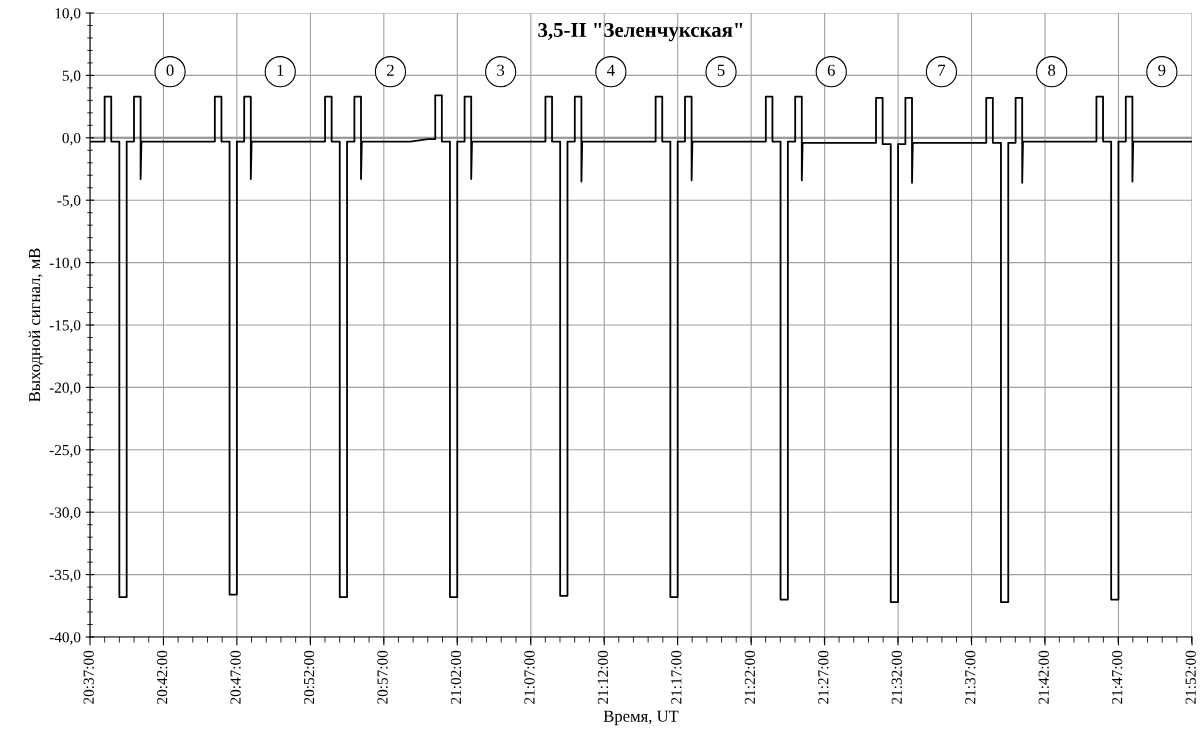  What do you see at coordinates (65, 451) in the screenshot?
I see `y-tick-label: -25,0` at bounding box center [65, 451].